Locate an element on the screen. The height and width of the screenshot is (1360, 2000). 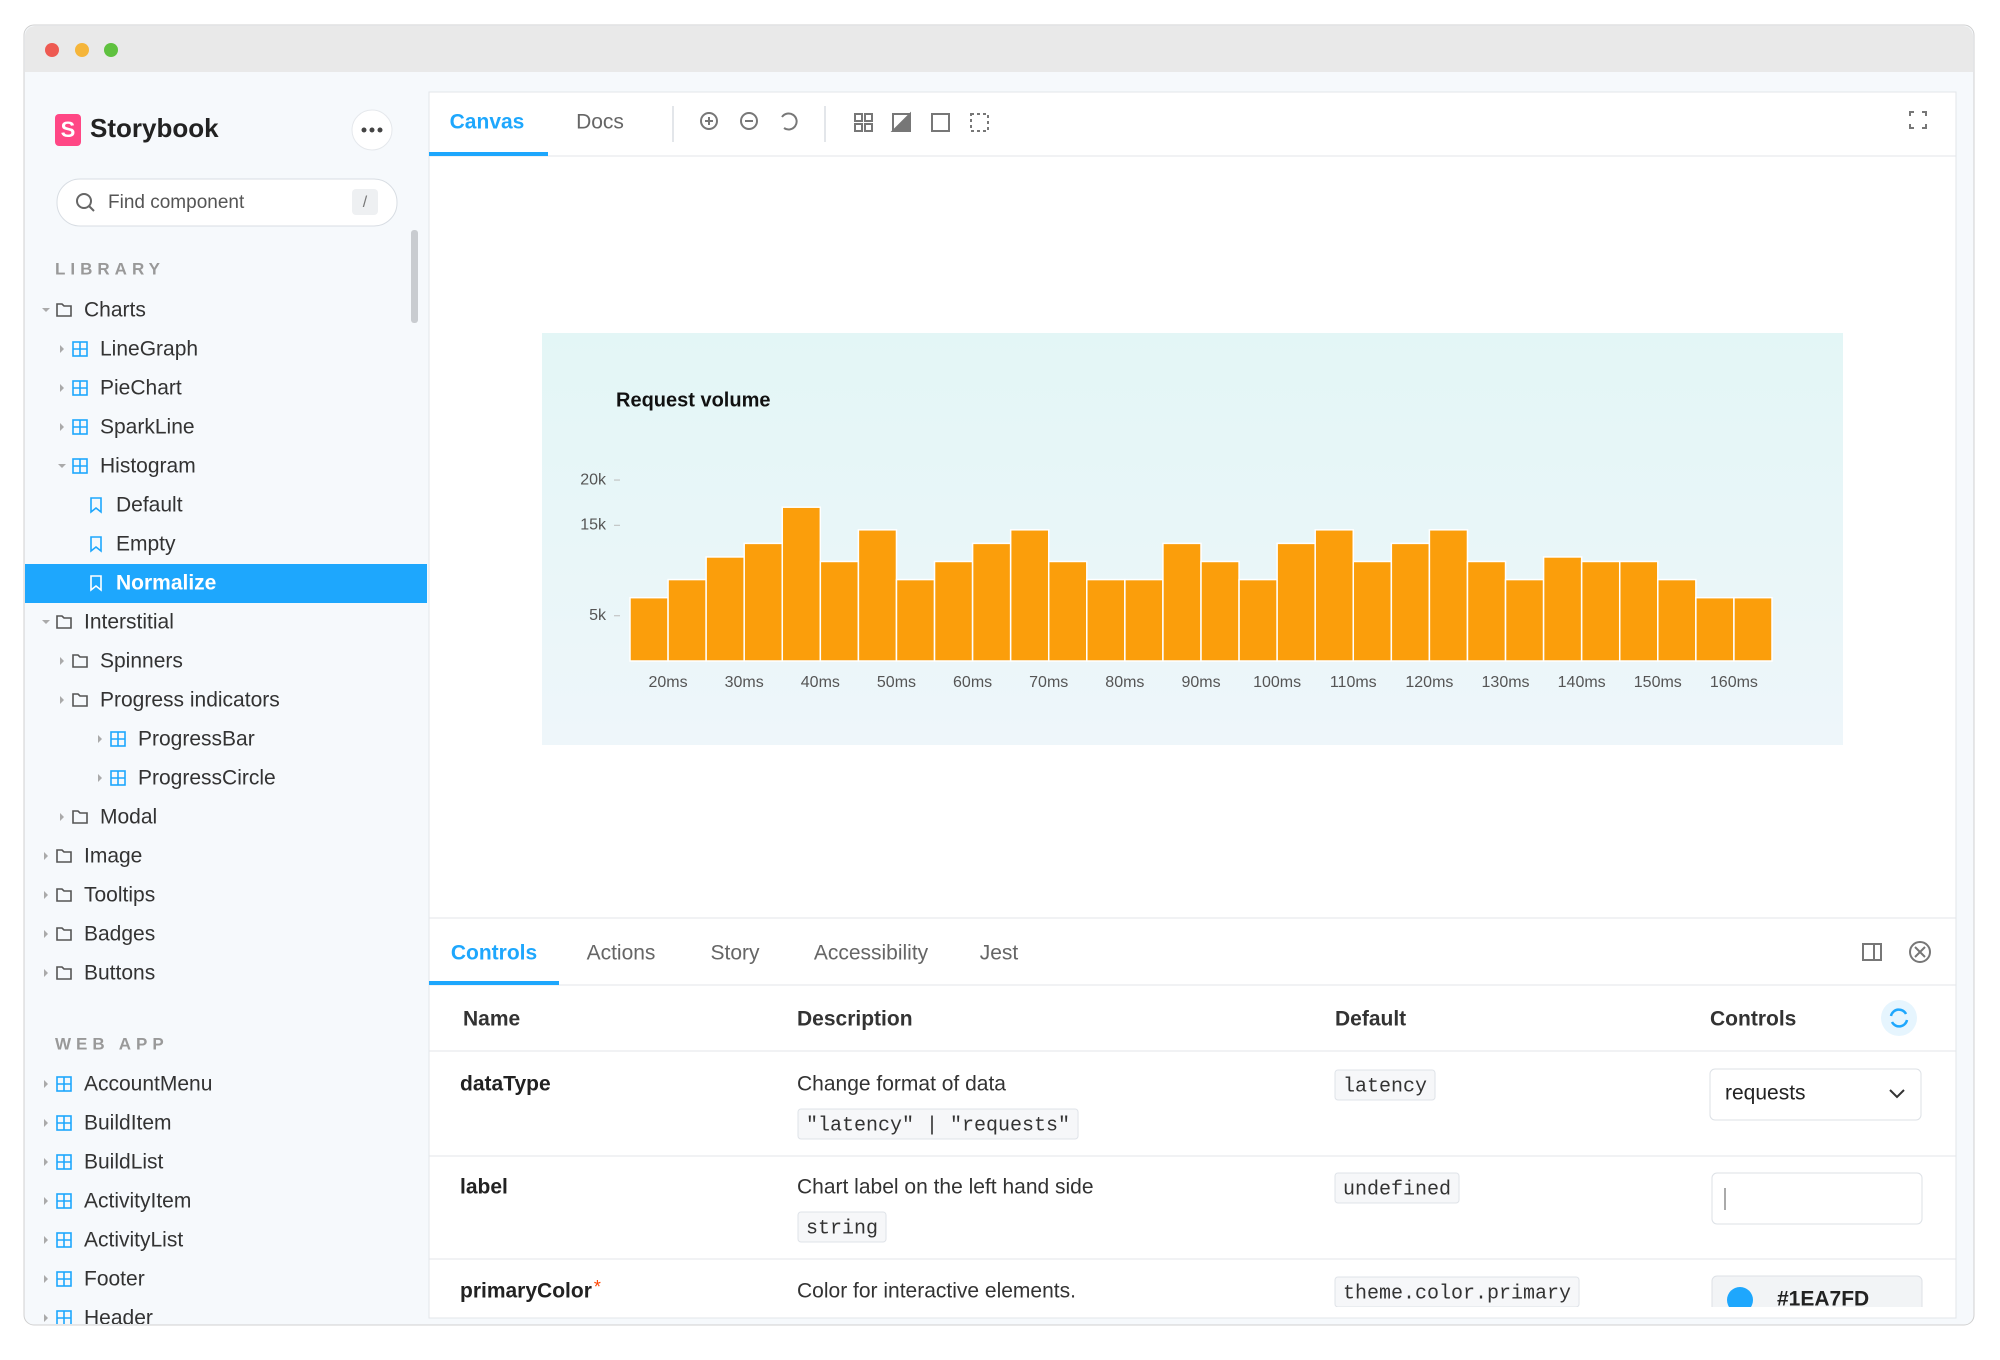
text-input is located at coordinates (1817, 1198).